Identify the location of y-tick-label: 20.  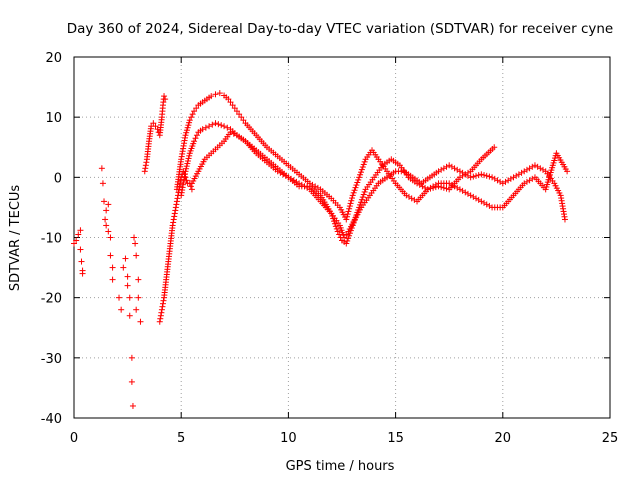
(53, 58).